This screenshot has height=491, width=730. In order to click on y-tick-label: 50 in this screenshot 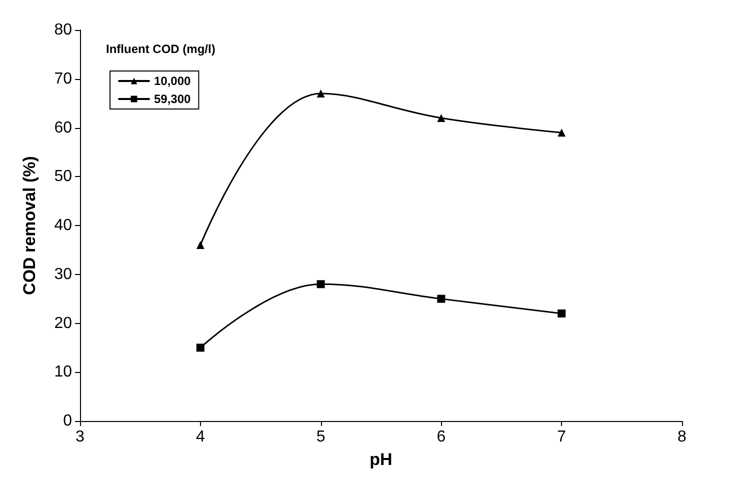, I will do `click(63, 177)`.